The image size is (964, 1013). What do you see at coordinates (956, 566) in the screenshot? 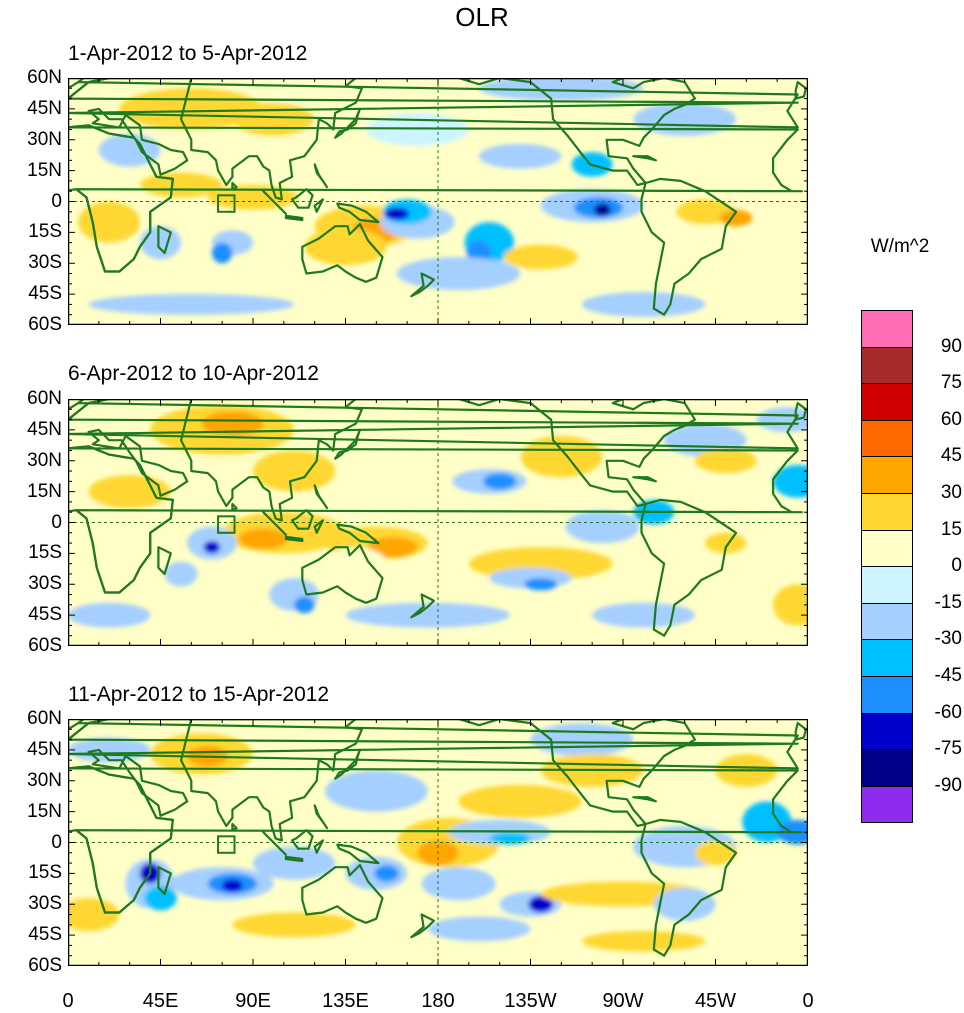
I see `colorbar-label: 0` at bounding box center [956, 566].